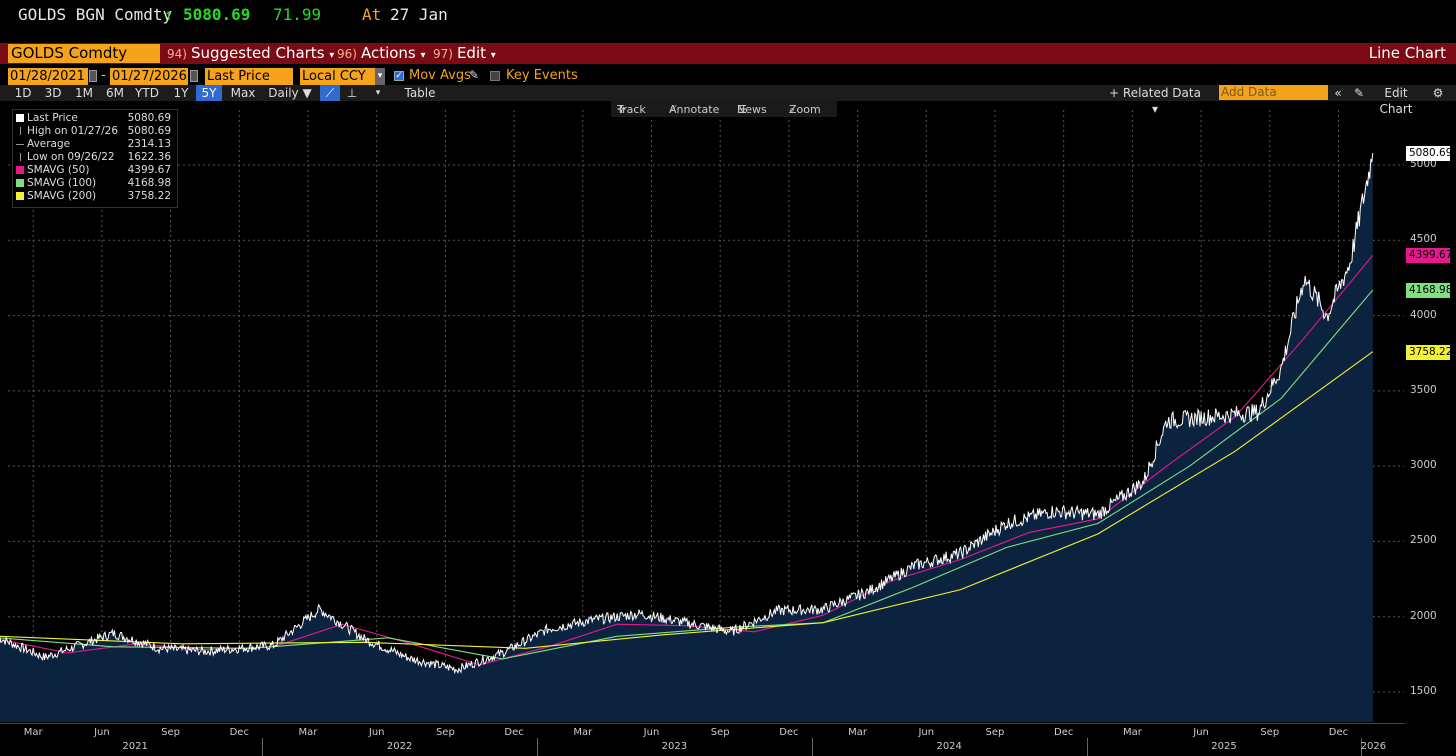 This screenshot has width=1456, height=756. What do you see at coordinates (1224, 746) in the screenshot?
I see `year-label: 2025` at bounding box center [1224, 746].